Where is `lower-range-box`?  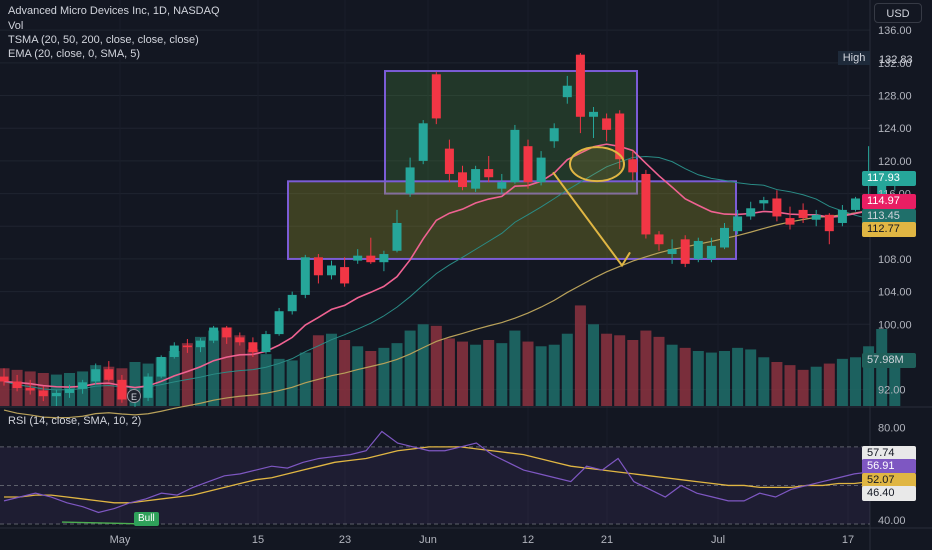 lower-range-box is located at coordinates (512, 220).